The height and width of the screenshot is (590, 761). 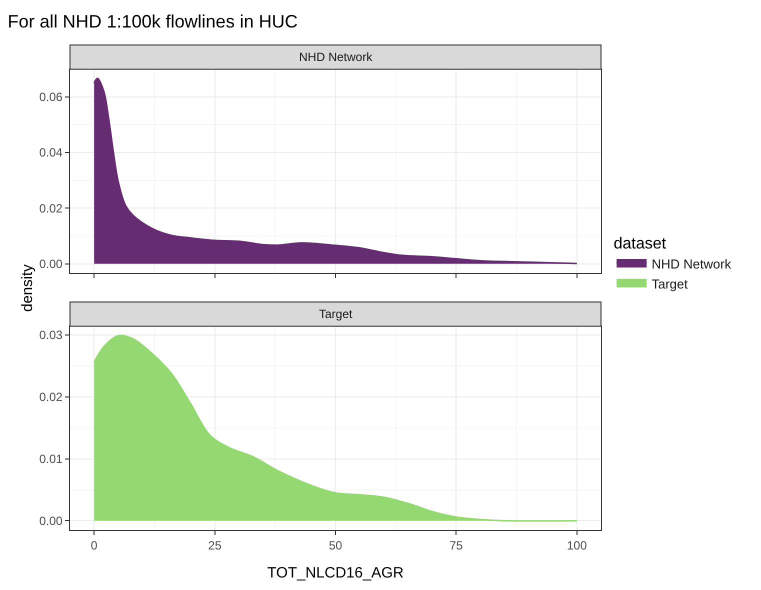 I want to click on y-axis-title: density, so click(x=27, y=288).